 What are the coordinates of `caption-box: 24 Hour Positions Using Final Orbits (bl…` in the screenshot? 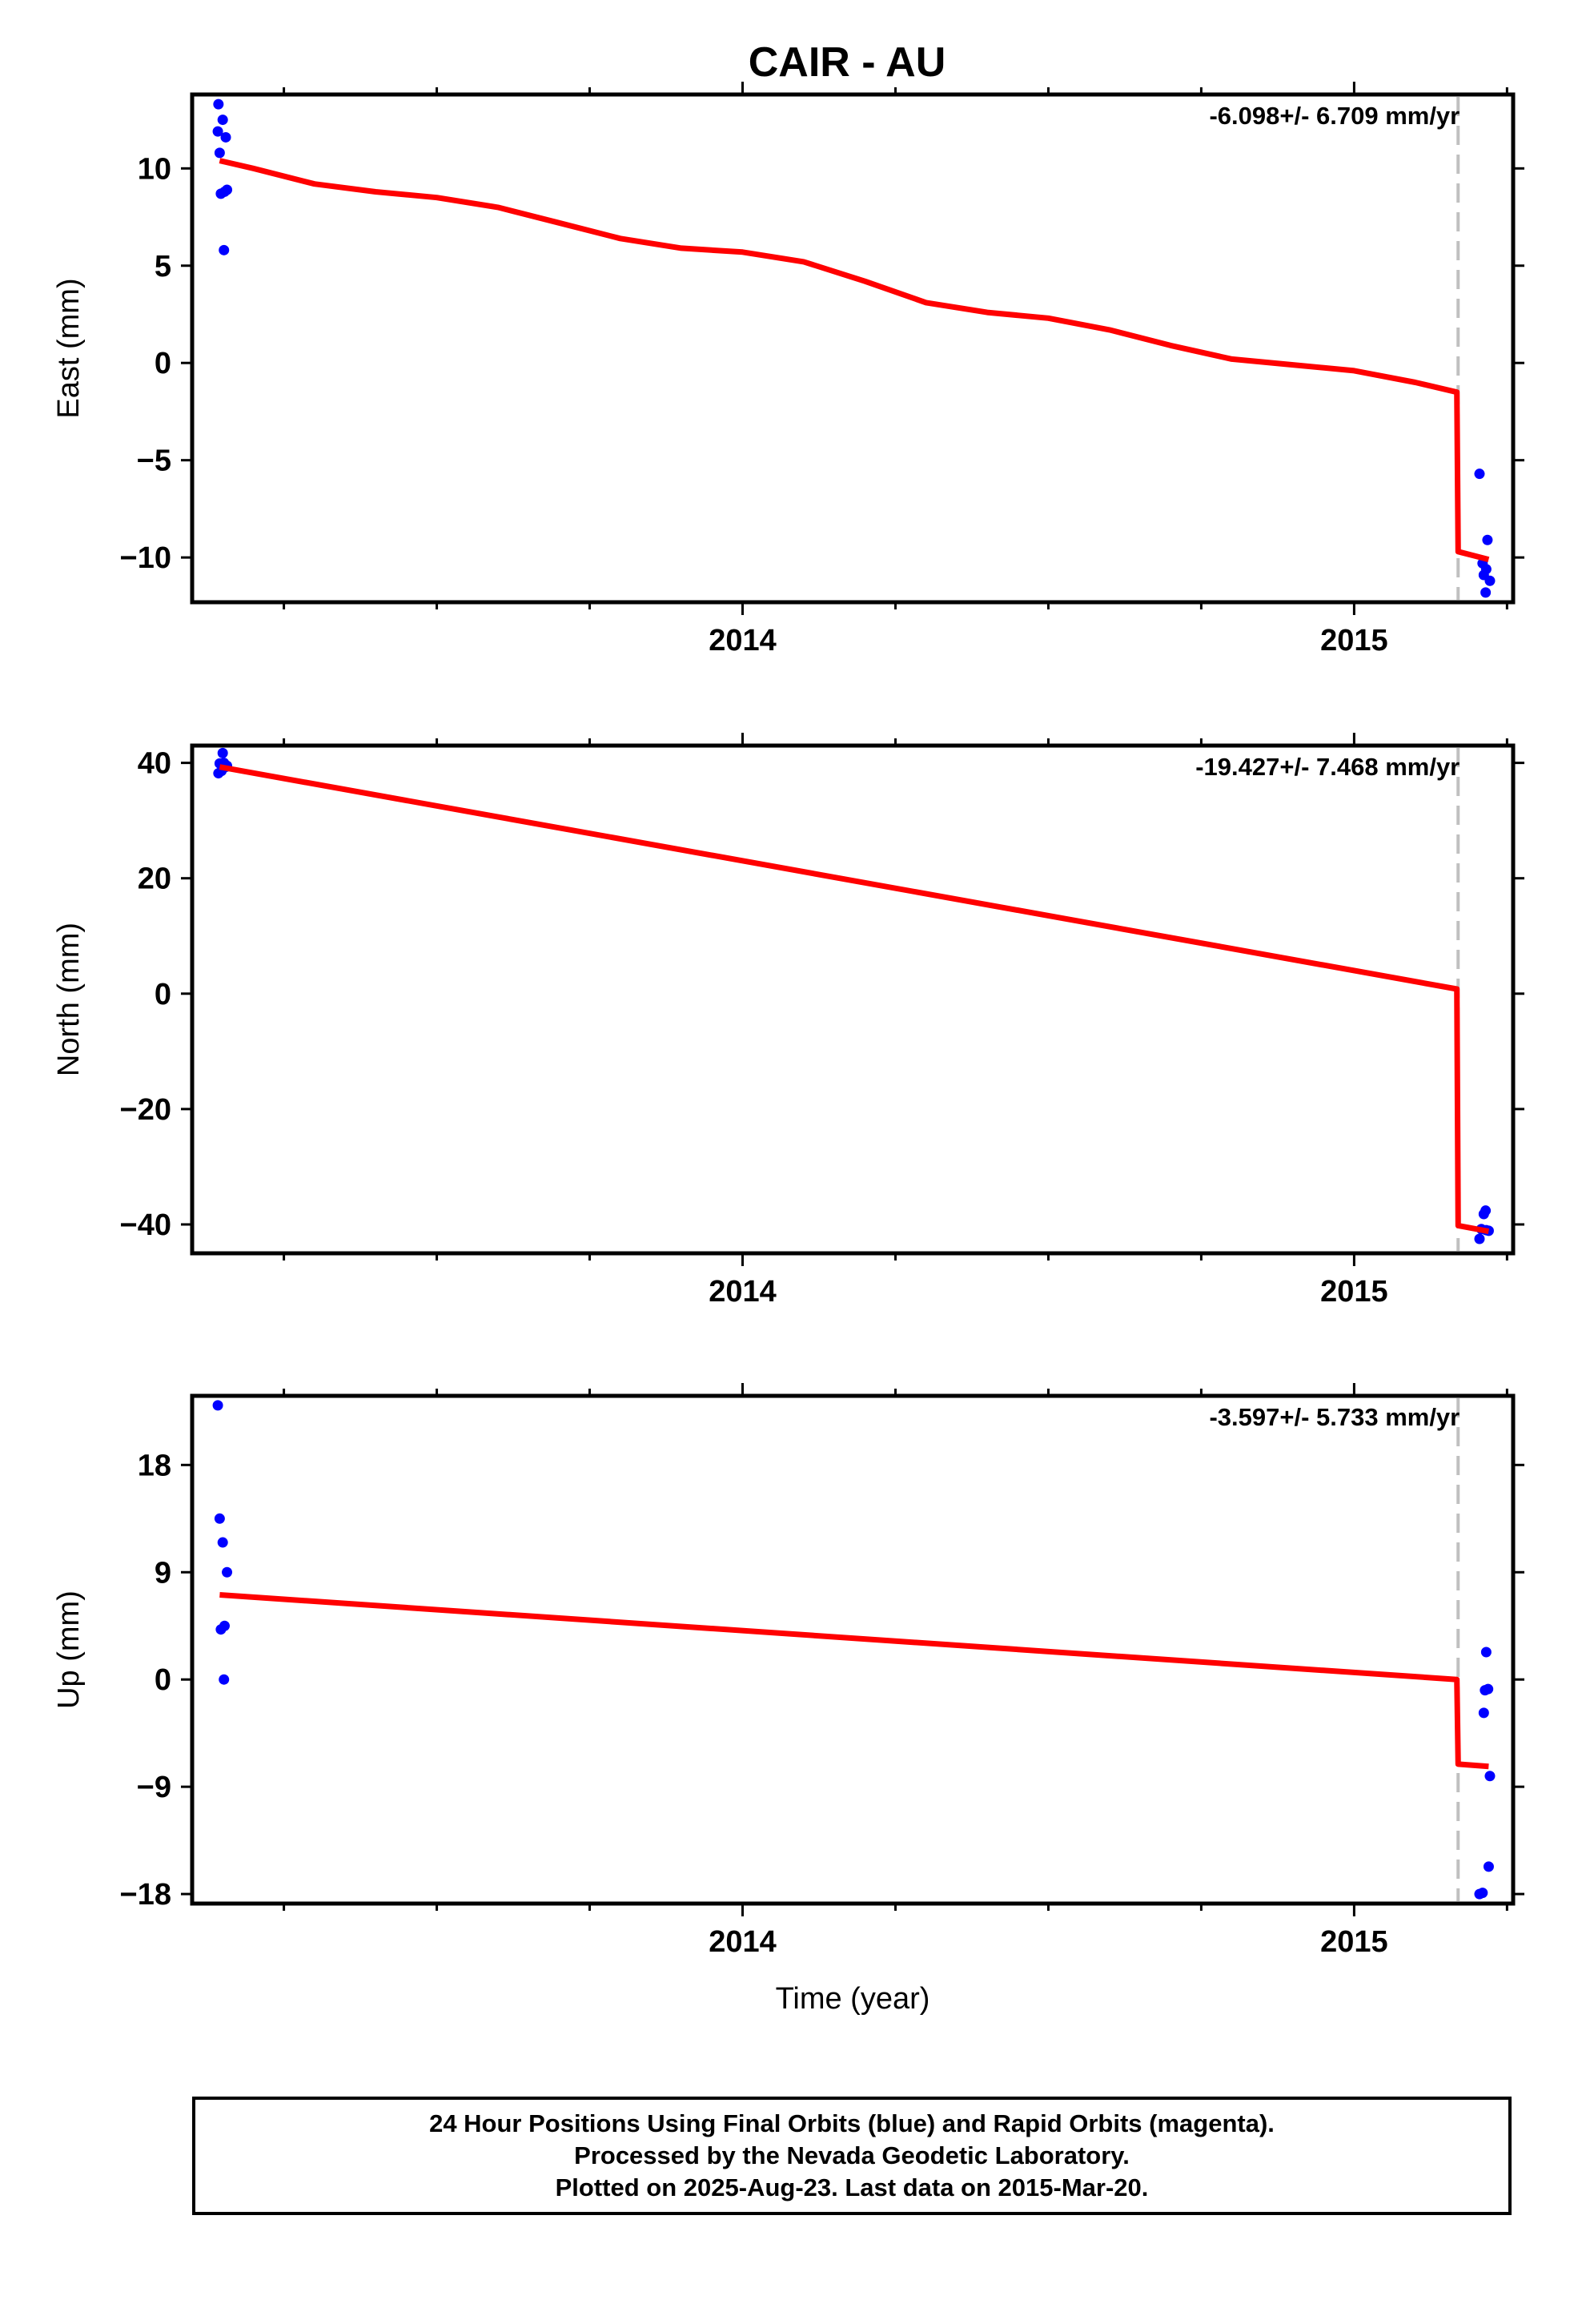 It's located at (852, 2156).